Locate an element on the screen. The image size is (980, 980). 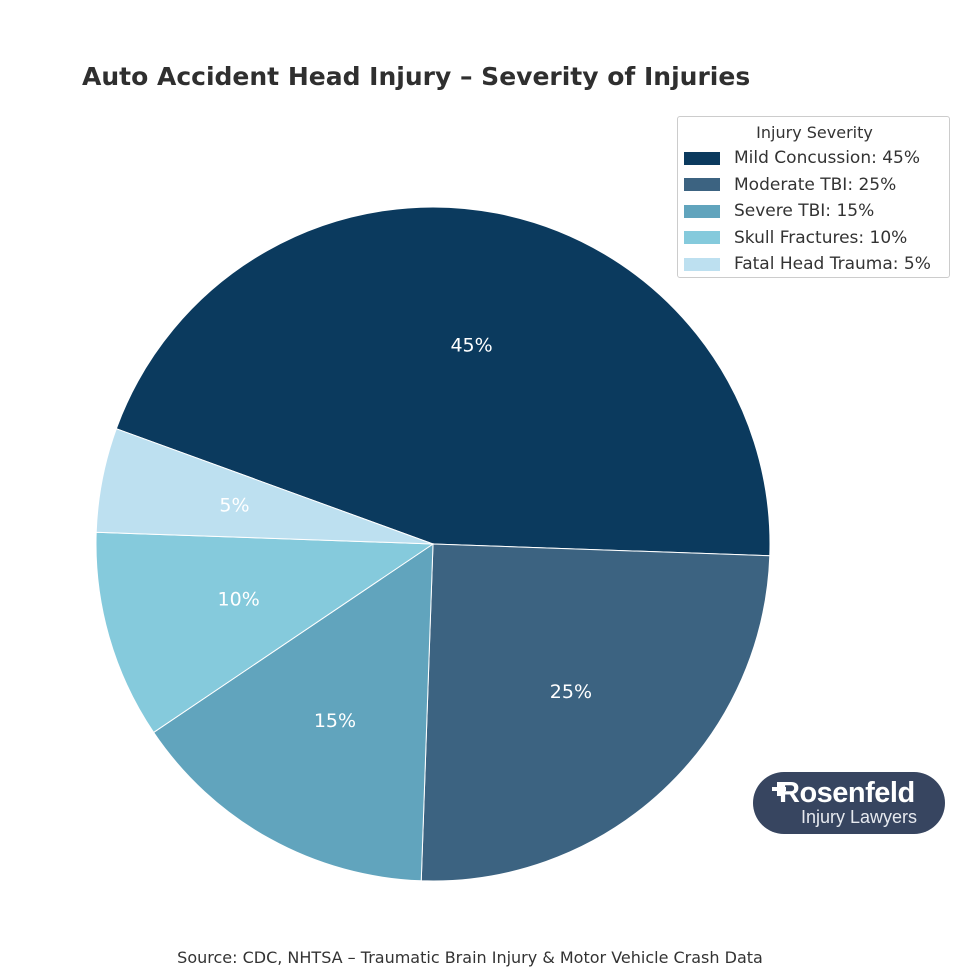
slice-label-mild-concussion: 45% is located at coordinates (471, 346).